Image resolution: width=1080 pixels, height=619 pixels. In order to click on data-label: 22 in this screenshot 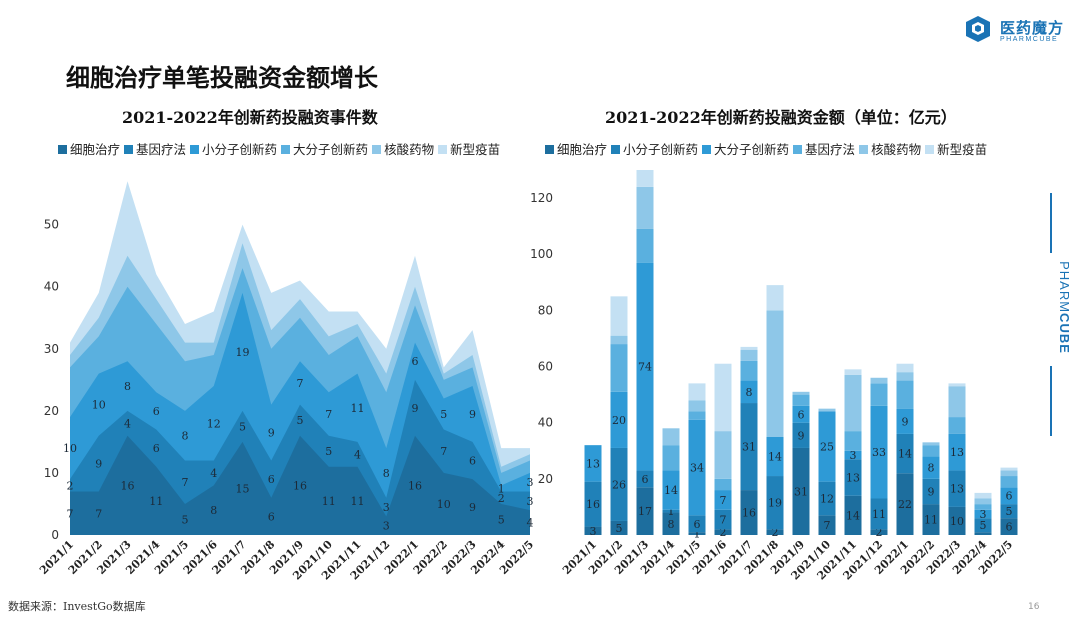, I will do `click(905, 504)`.